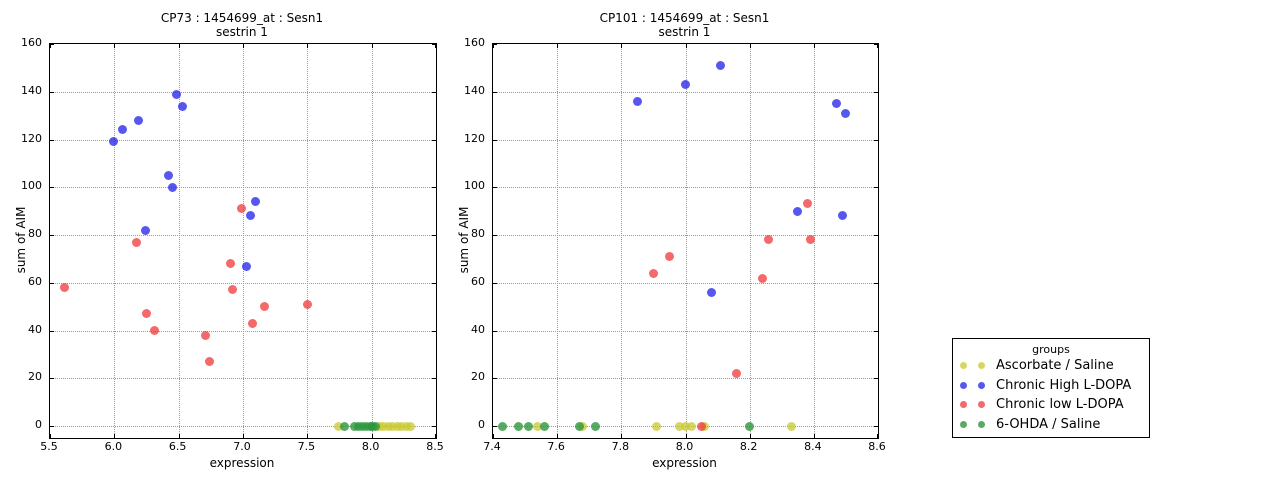 The width and height of the screenshot is (1280, 480). Describe the element at coordinates (1060, 405) in the screenshot. I see `legend-entry-label: Chronic low L-DOPA` at that location.